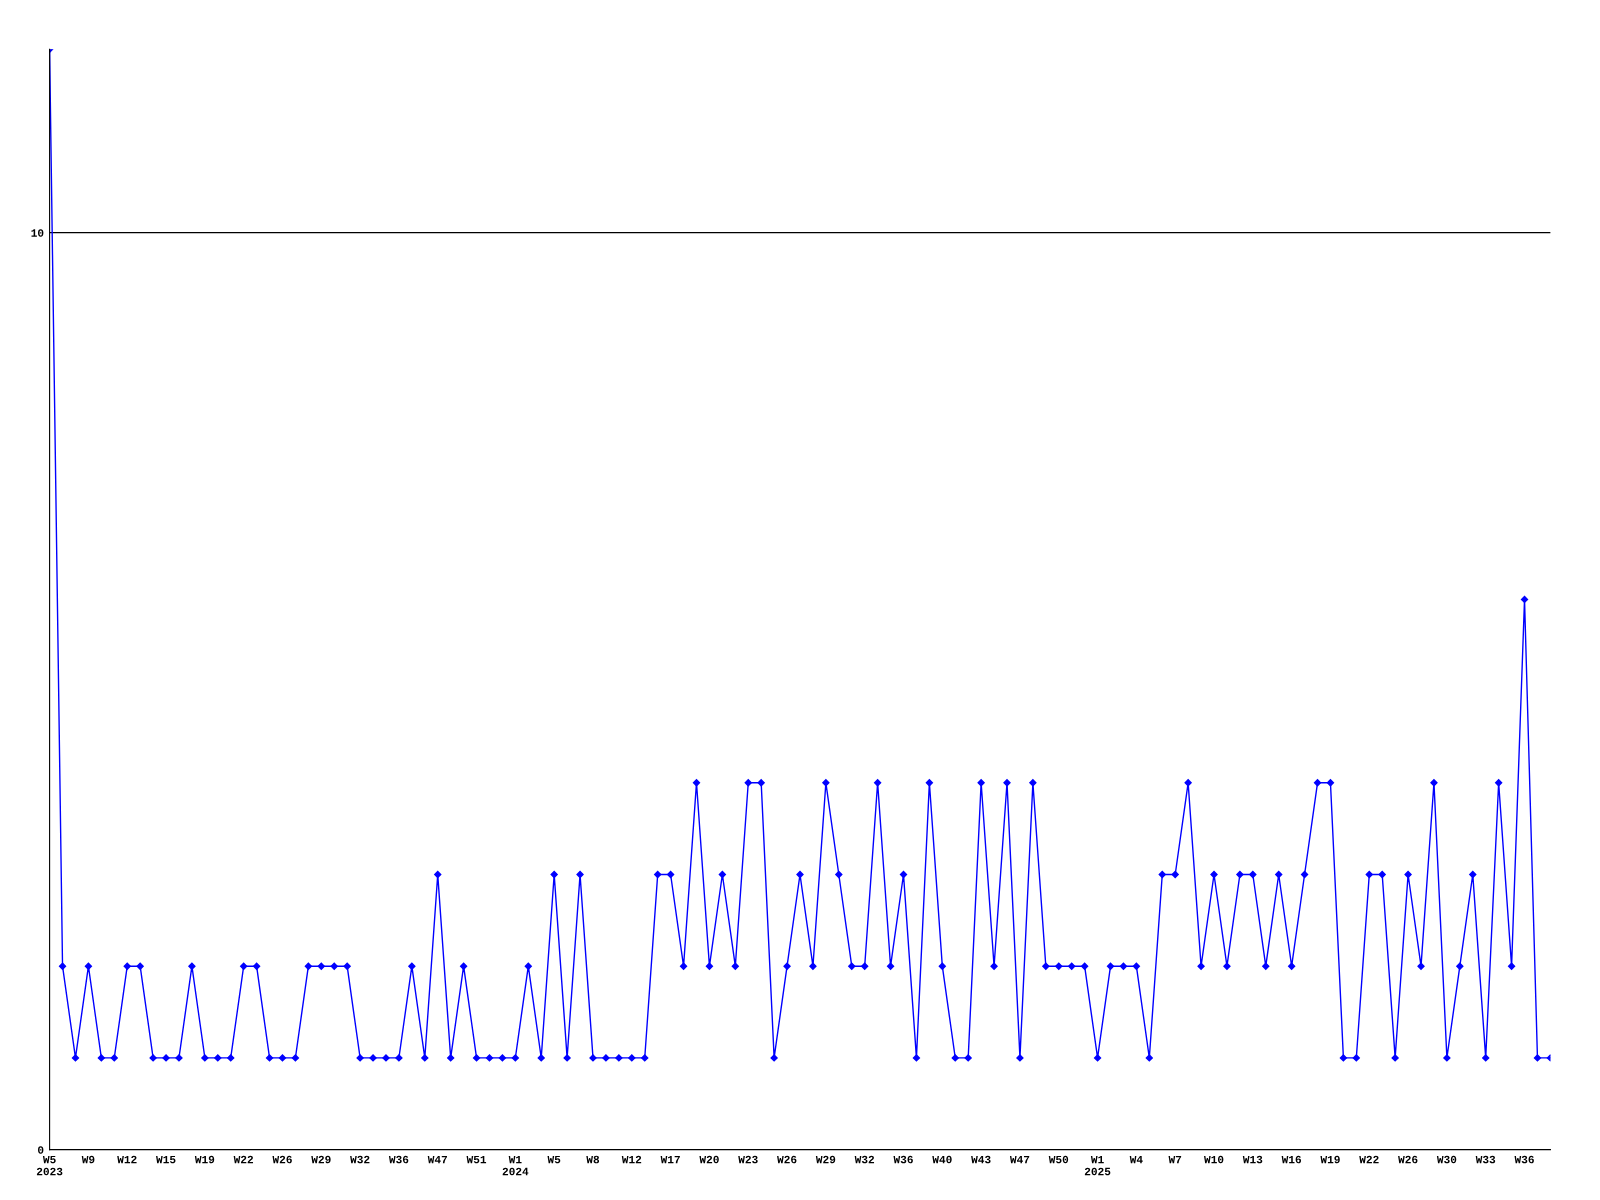 Image resolution: width=1600 pixels, height=1200 pixels. Describe the element at coordinates (1136, 1159) in the screenshot. I see `x-tick-label: W4` at that location.